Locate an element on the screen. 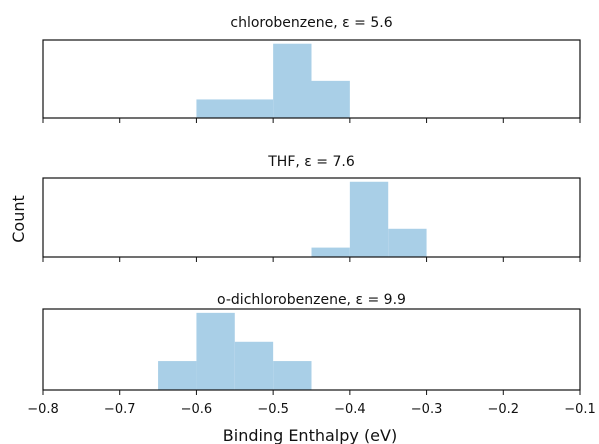  y-axis-label: Count is located at coordinates (18, 219).